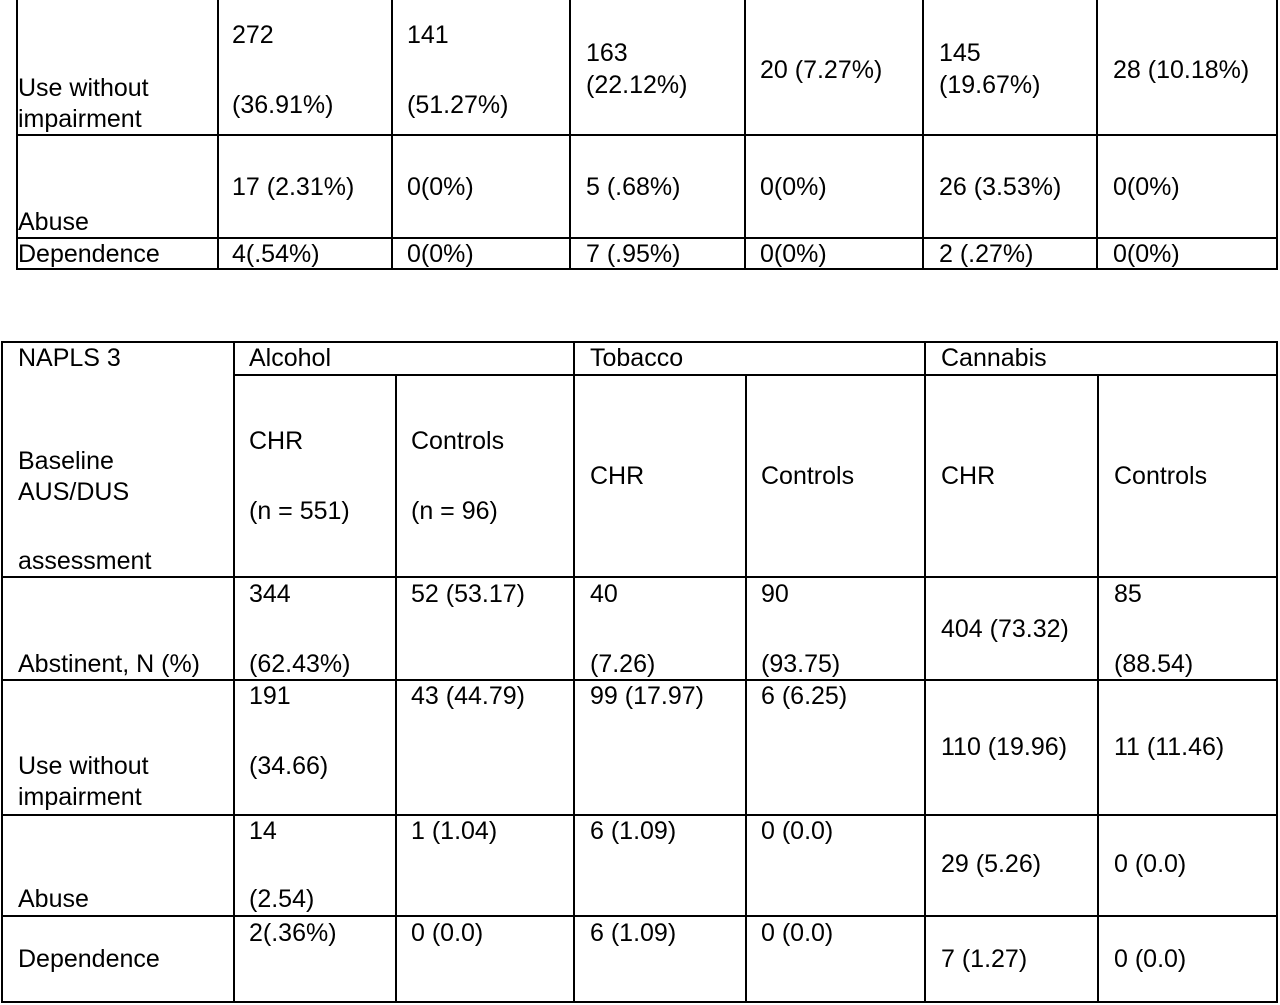 Image resolution: width=1280 pixels, height=1005 pixels. What do you see at coordinates (1004, 747) in the screenshot?
I see `table-cell: 110 (19.96)` at bounding box center [1004, 747].